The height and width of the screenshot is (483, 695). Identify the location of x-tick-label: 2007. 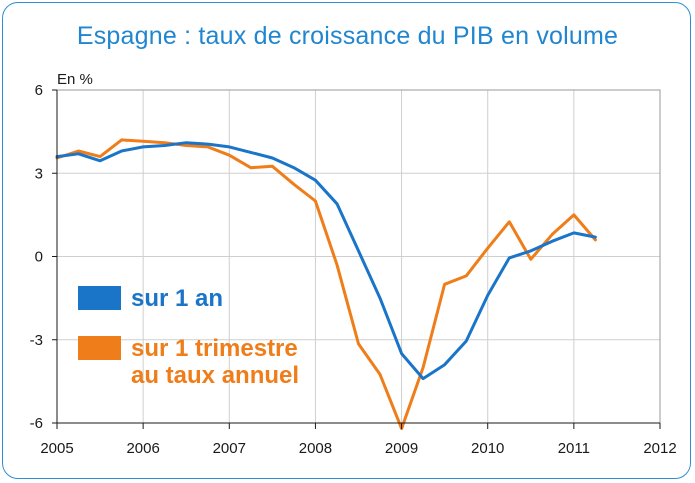
(229, 448).